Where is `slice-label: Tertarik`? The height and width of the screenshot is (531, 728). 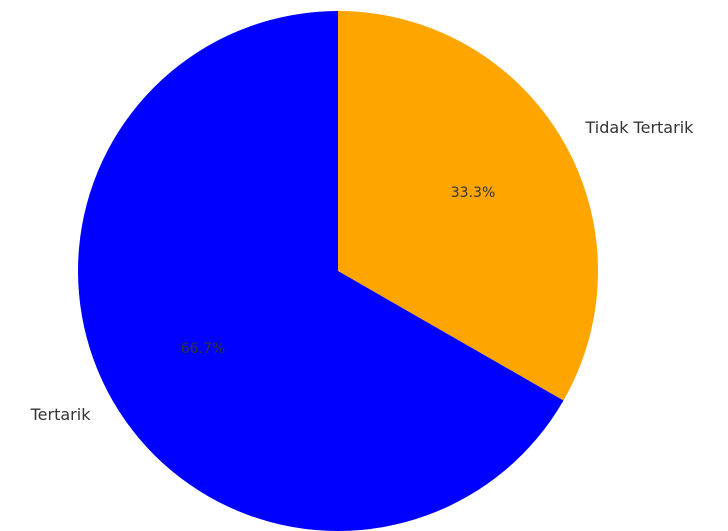 slice-label: Tertarik is located at coordinates (61, 414).